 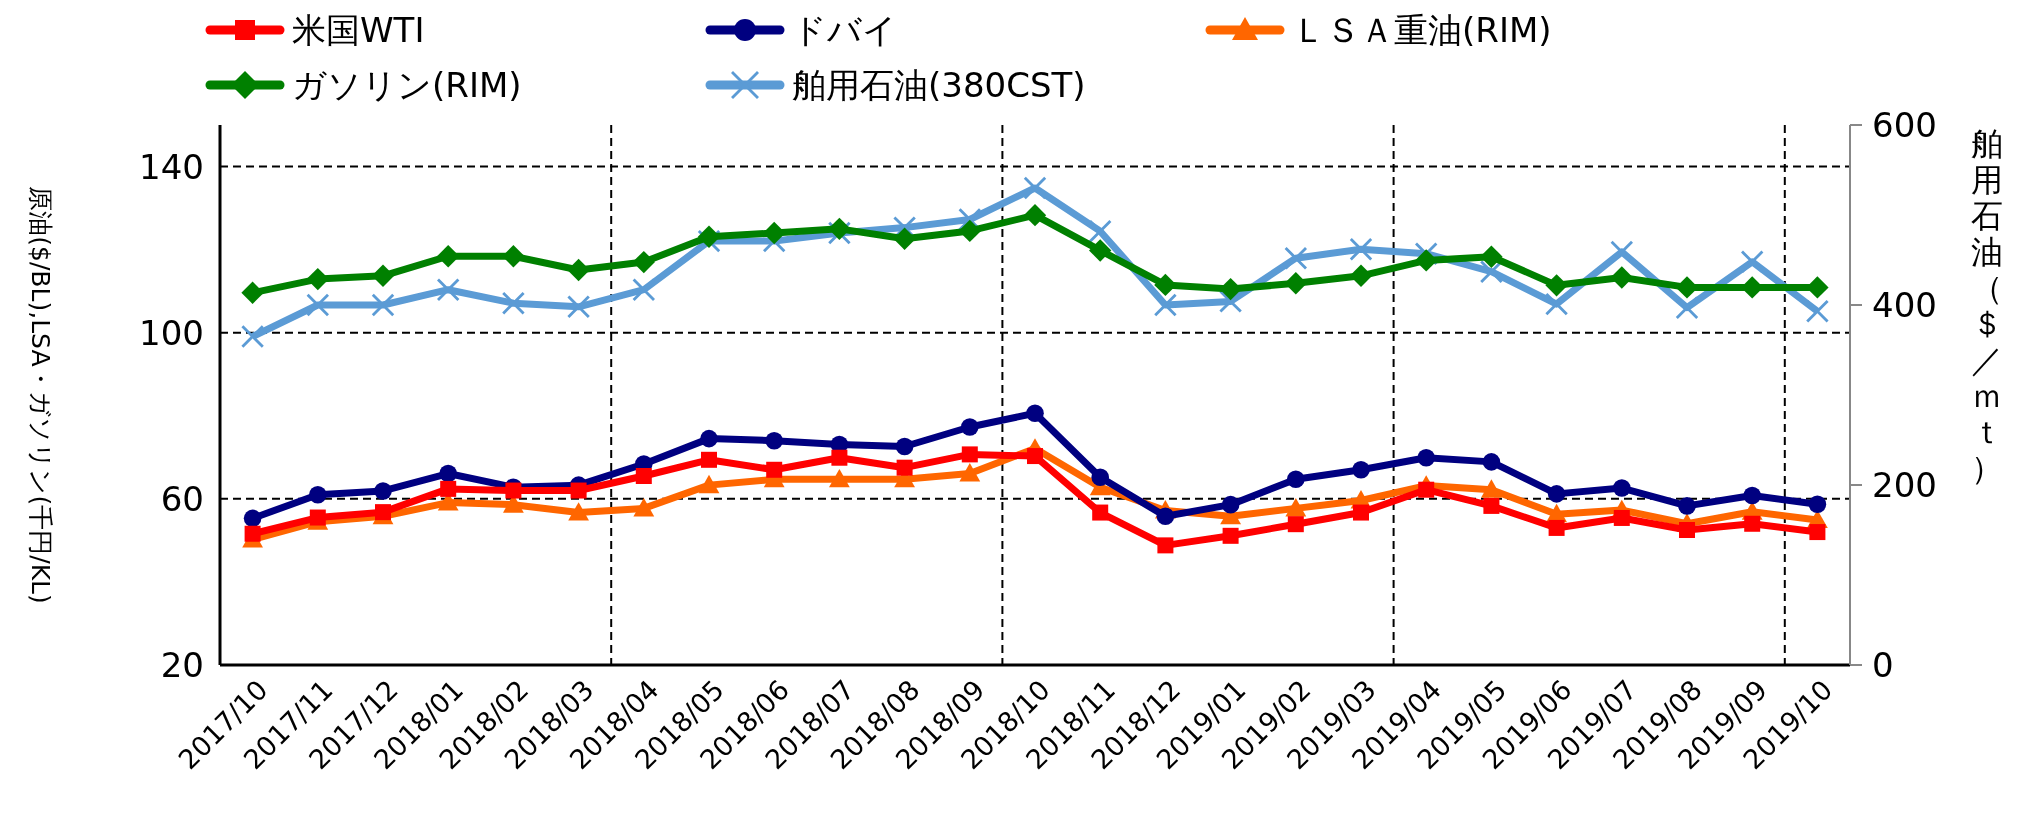 What do you see at coordinates (844, 30) in the screenshot?
I see `legend-label: ドバイ` at bounding box center [844, 30].